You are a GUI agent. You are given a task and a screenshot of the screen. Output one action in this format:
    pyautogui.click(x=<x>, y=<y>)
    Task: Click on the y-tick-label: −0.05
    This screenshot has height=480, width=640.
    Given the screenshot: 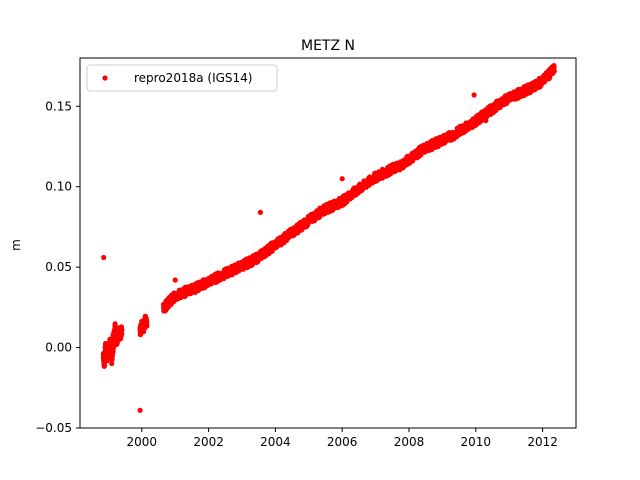 What is the action you would take?
    pyautogui.click(x=53, y=428)
    